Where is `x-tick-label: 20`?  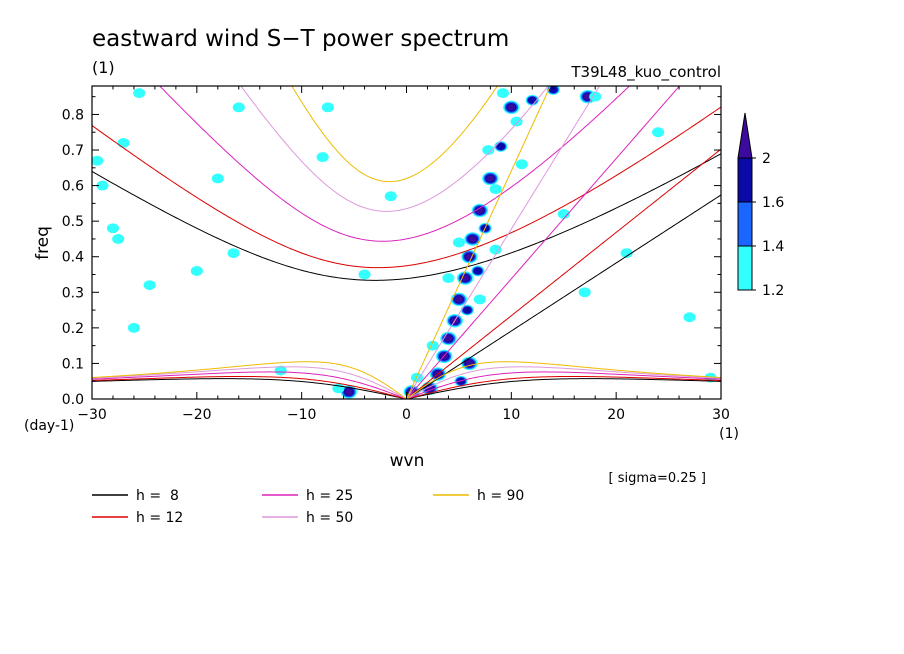
x-tick-label: 20 is located at coordinates (616, 415).